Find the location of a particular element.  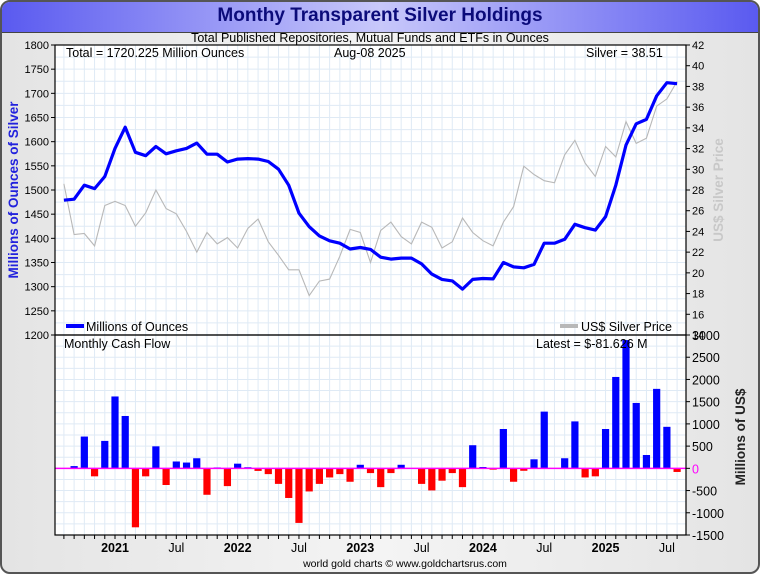

x-tick-label: 2023 is located at coordinates (360, 548).